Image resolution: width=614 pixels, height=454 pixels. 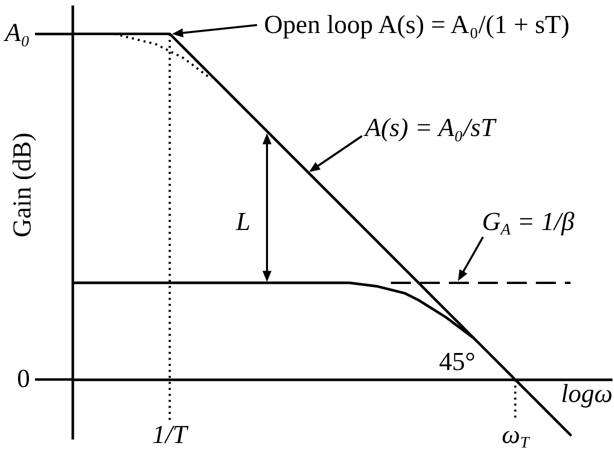 What do you see at coordinates (169, 434) in the screenshot?
I see `x-tick-label: 1/T` at bounding box center [169, 434].